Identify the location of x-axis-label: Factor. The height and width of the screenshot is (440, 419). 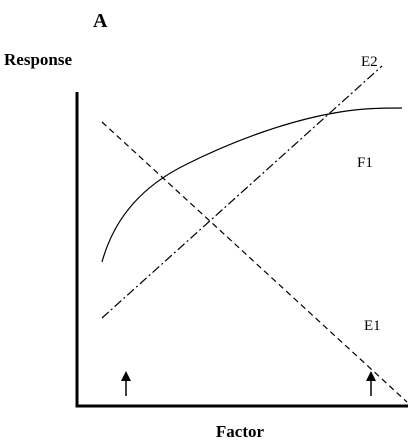
(240, 431).